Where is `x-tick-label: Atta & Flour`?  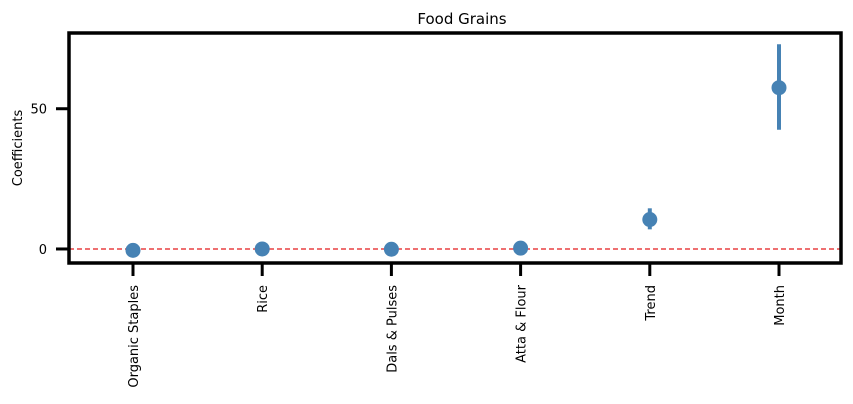
x-tick-label: Atta & Flour is located at coordinates (522, 323).